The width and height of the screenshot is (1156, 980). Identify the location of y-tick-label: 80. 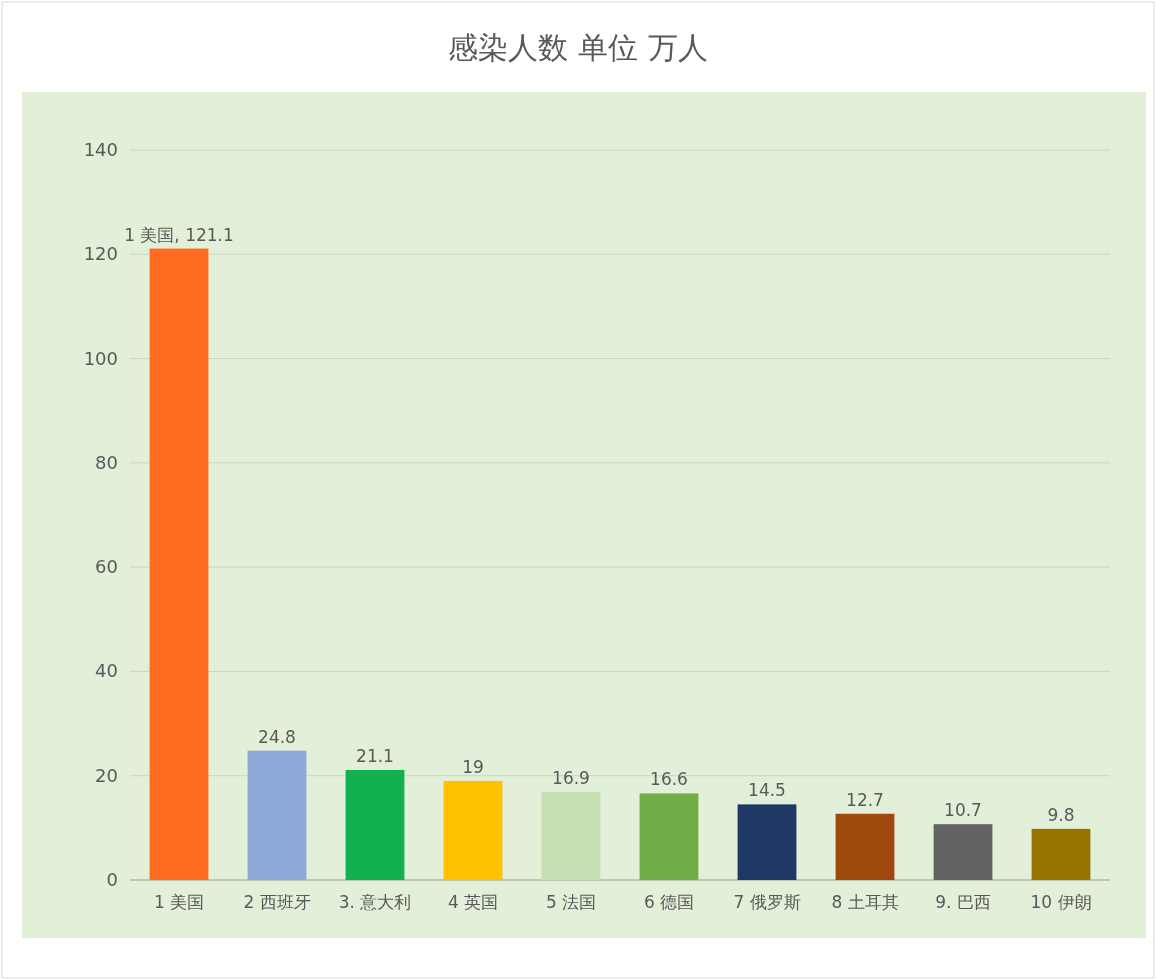
(106, 462).